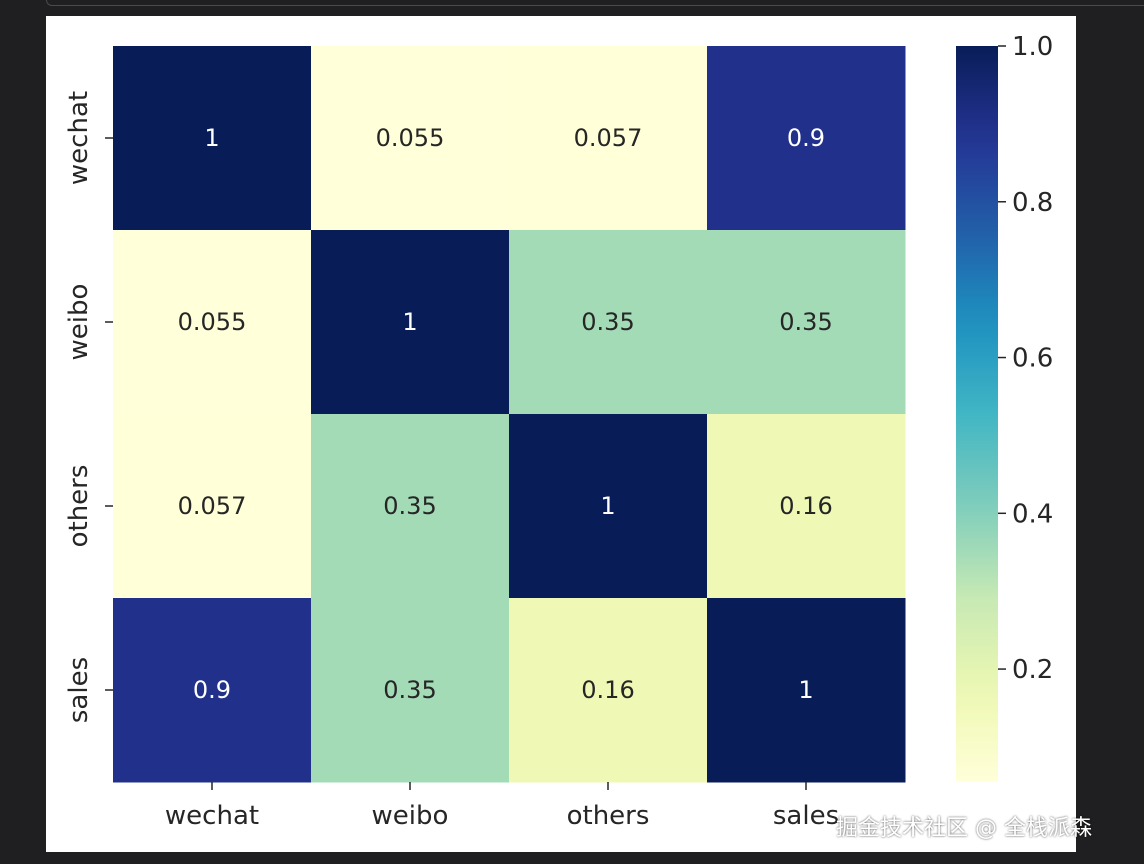  What do you see at coordinates (1032, 47) in the screenshot?
I see `colorbar-tick-label: 1.0` at bounding box center [1032, 47].